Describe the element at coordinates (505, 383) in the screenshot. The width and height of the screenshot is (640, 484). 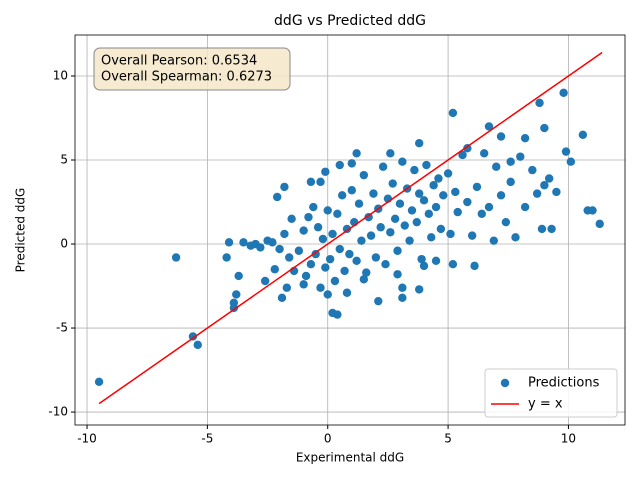
I see `legend-marker` at that location.